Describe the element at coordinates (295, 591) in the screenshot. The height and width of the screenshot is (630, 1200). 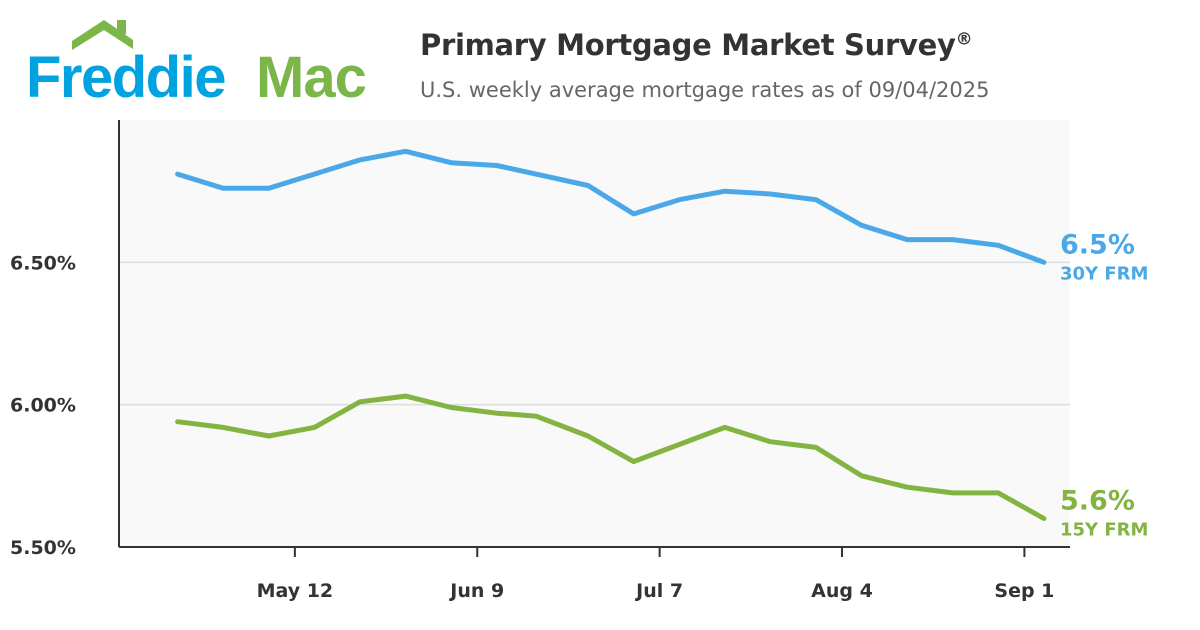
I see `x-tick-label: May 12` at that location.